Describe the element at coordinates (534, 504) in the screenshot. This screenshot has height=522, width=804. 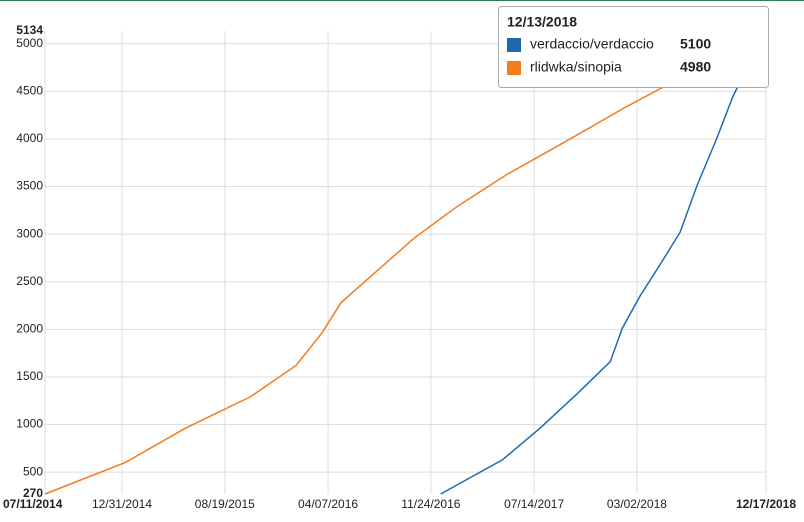
I see `x-tick-label: 07/14/2017` at that location.